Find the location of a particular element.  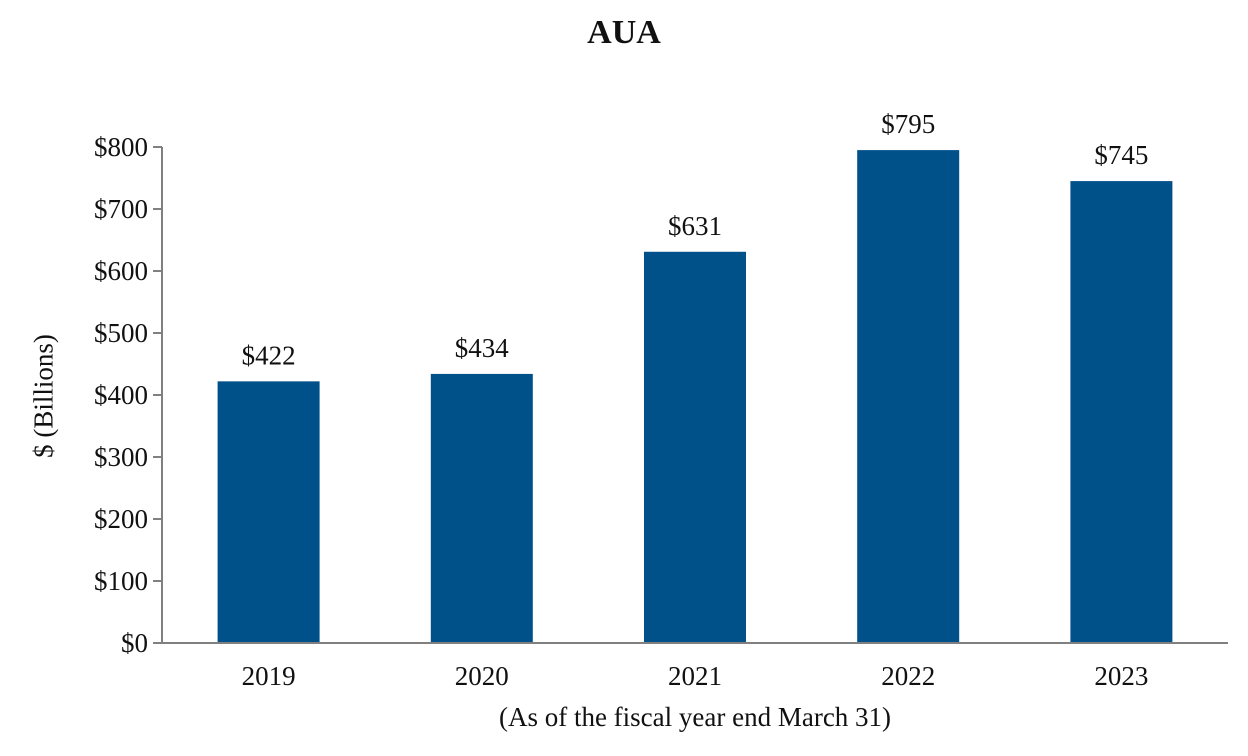

x-tick-label: 2023 is located at coordinates (1121, 676).